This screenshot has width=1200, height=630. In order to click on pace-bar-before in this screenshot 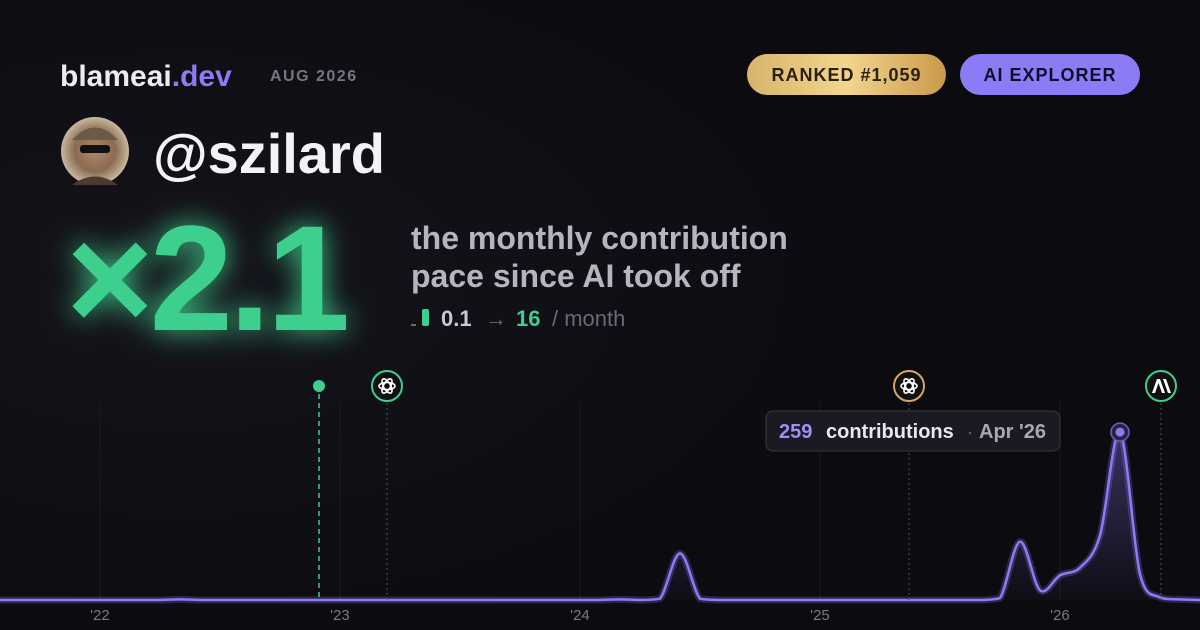, I will do `click(413, 325)`.